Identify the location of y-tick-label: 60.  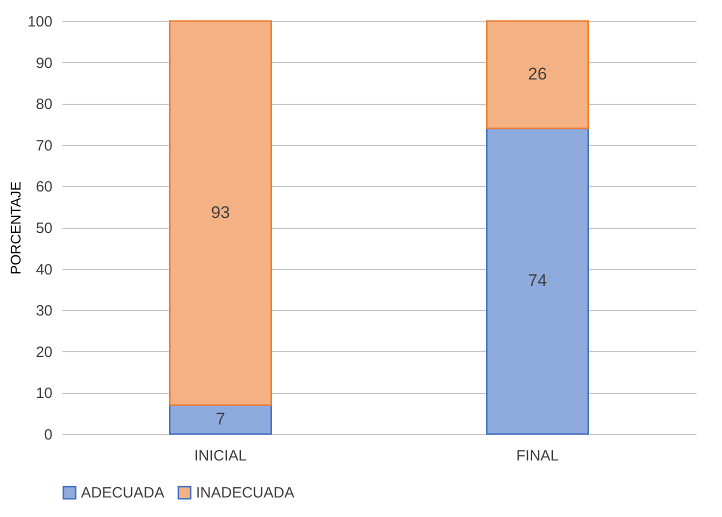
(44, 187).